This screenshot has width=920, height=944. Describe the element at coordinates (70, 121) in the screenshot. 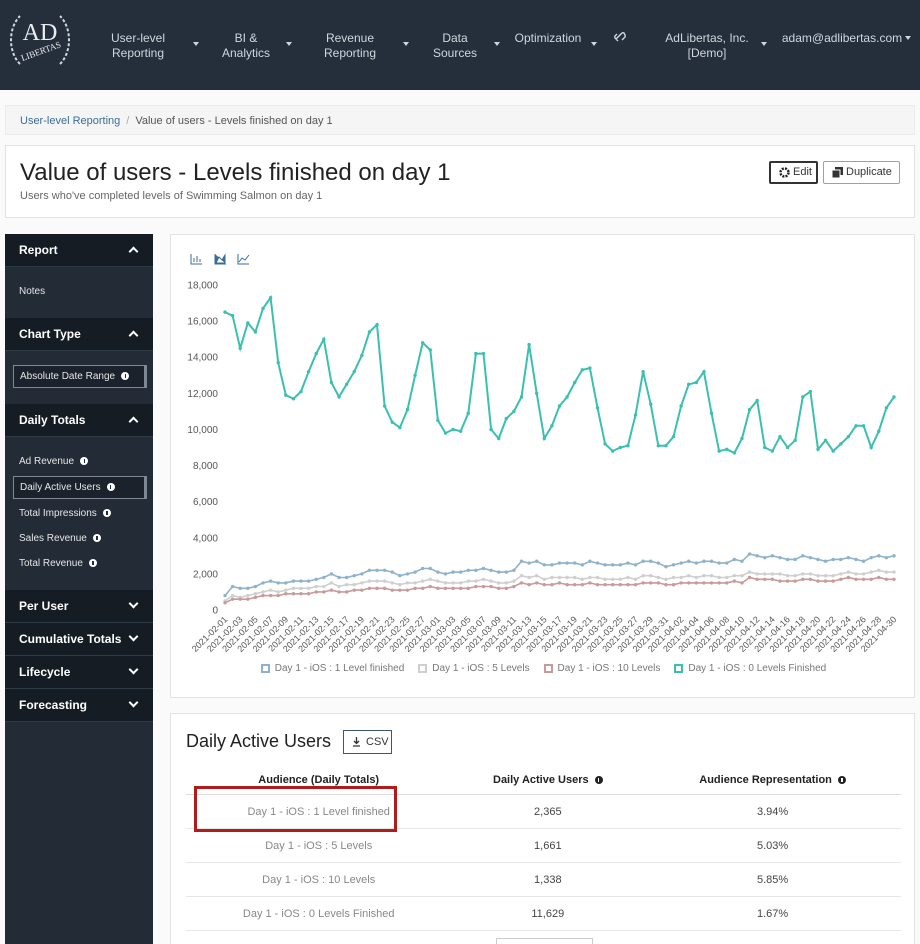

I see `breadcrumb-link: User-level Reporting` at that location.